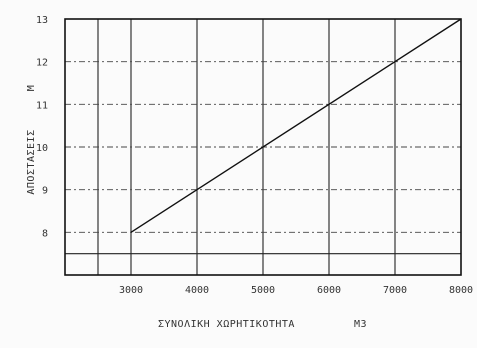 This screenshot has height=348, width=477. What do you see at coordinates (395, 290) in the screenshot?
I see `x-tick-label: 7000` at bounding box center [395, 290].